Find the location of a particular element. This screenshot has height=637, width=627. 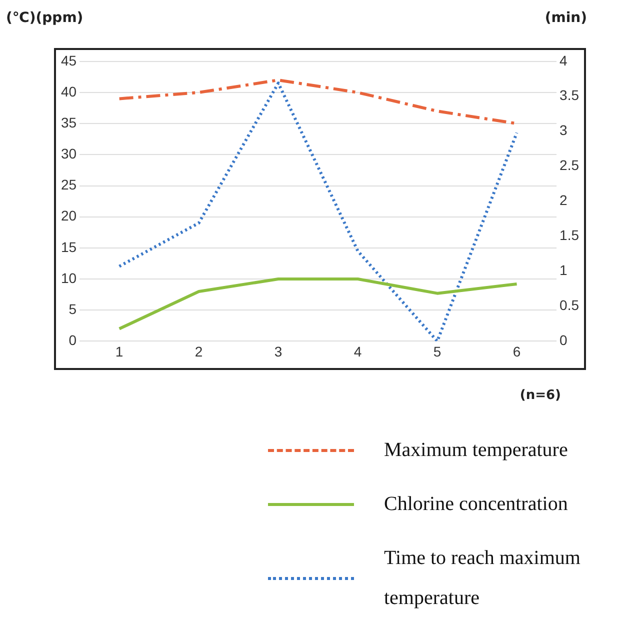

y-tick-label: 25 is located at coordinates (68, 184).